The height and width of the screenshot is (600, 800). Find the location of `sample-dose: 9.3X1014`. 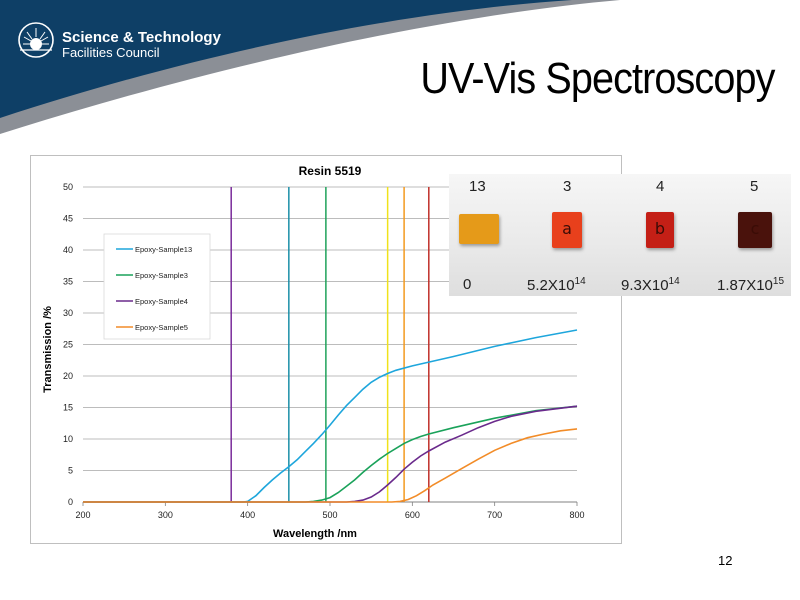

sample-dose: 9.3X1014 is located at coordinates (650, 285).